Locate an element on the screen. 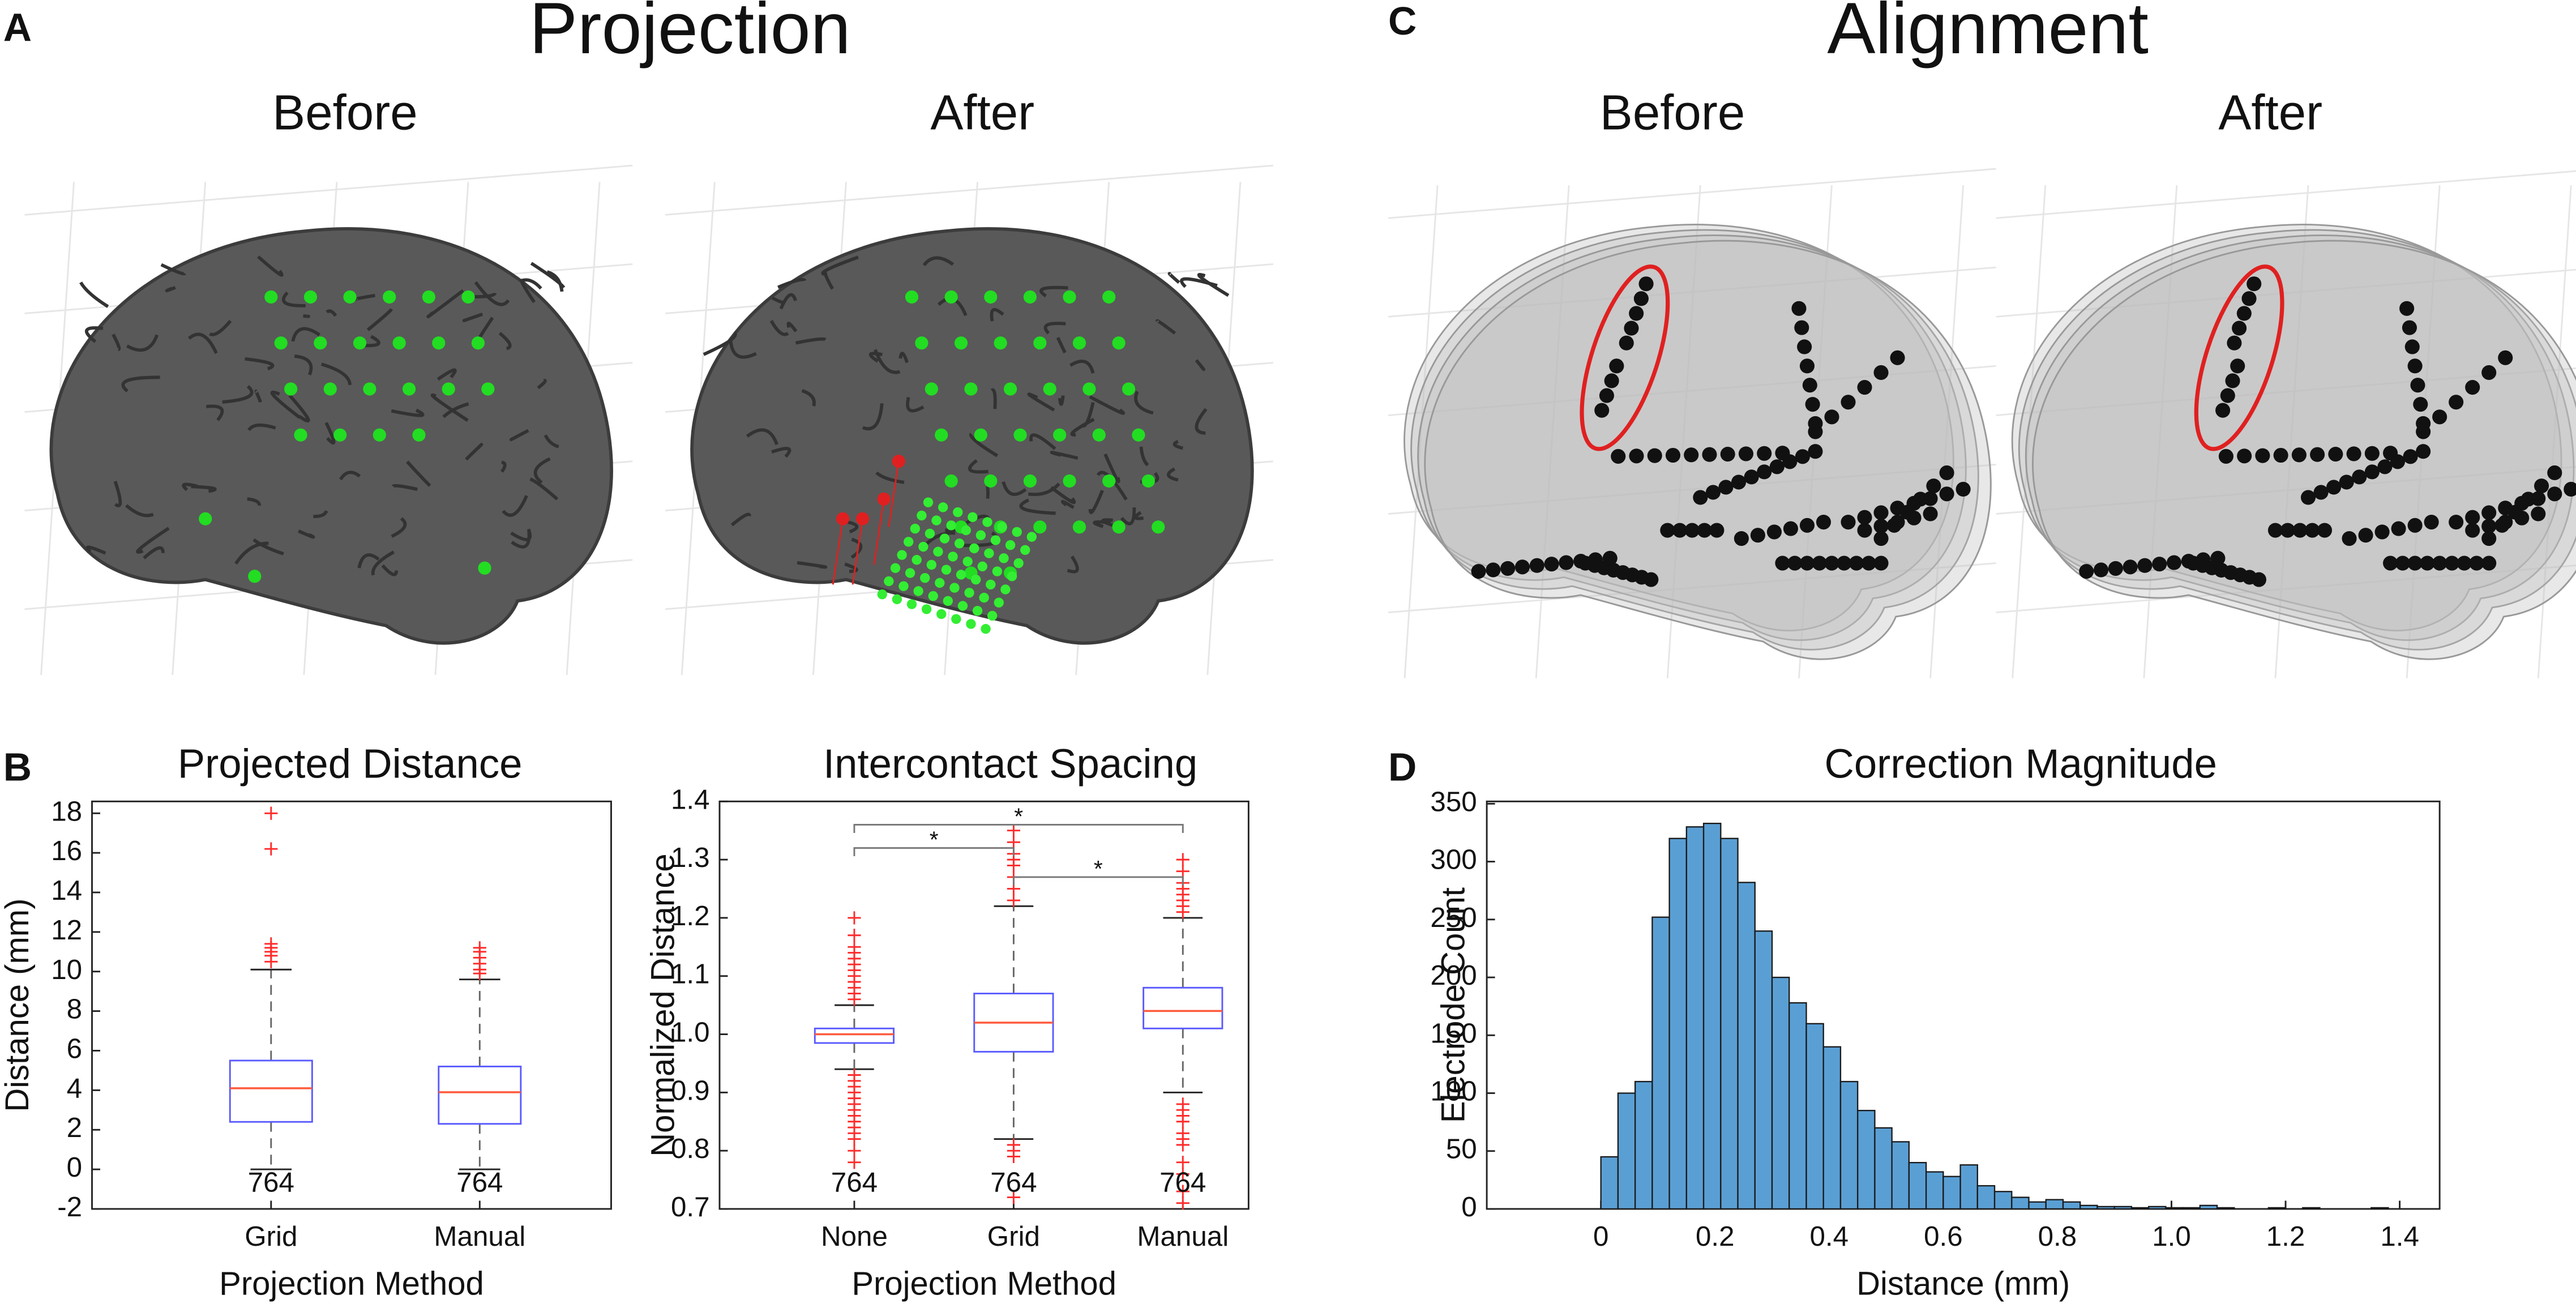  significance-bracket is located at coordinates (1018, 828).